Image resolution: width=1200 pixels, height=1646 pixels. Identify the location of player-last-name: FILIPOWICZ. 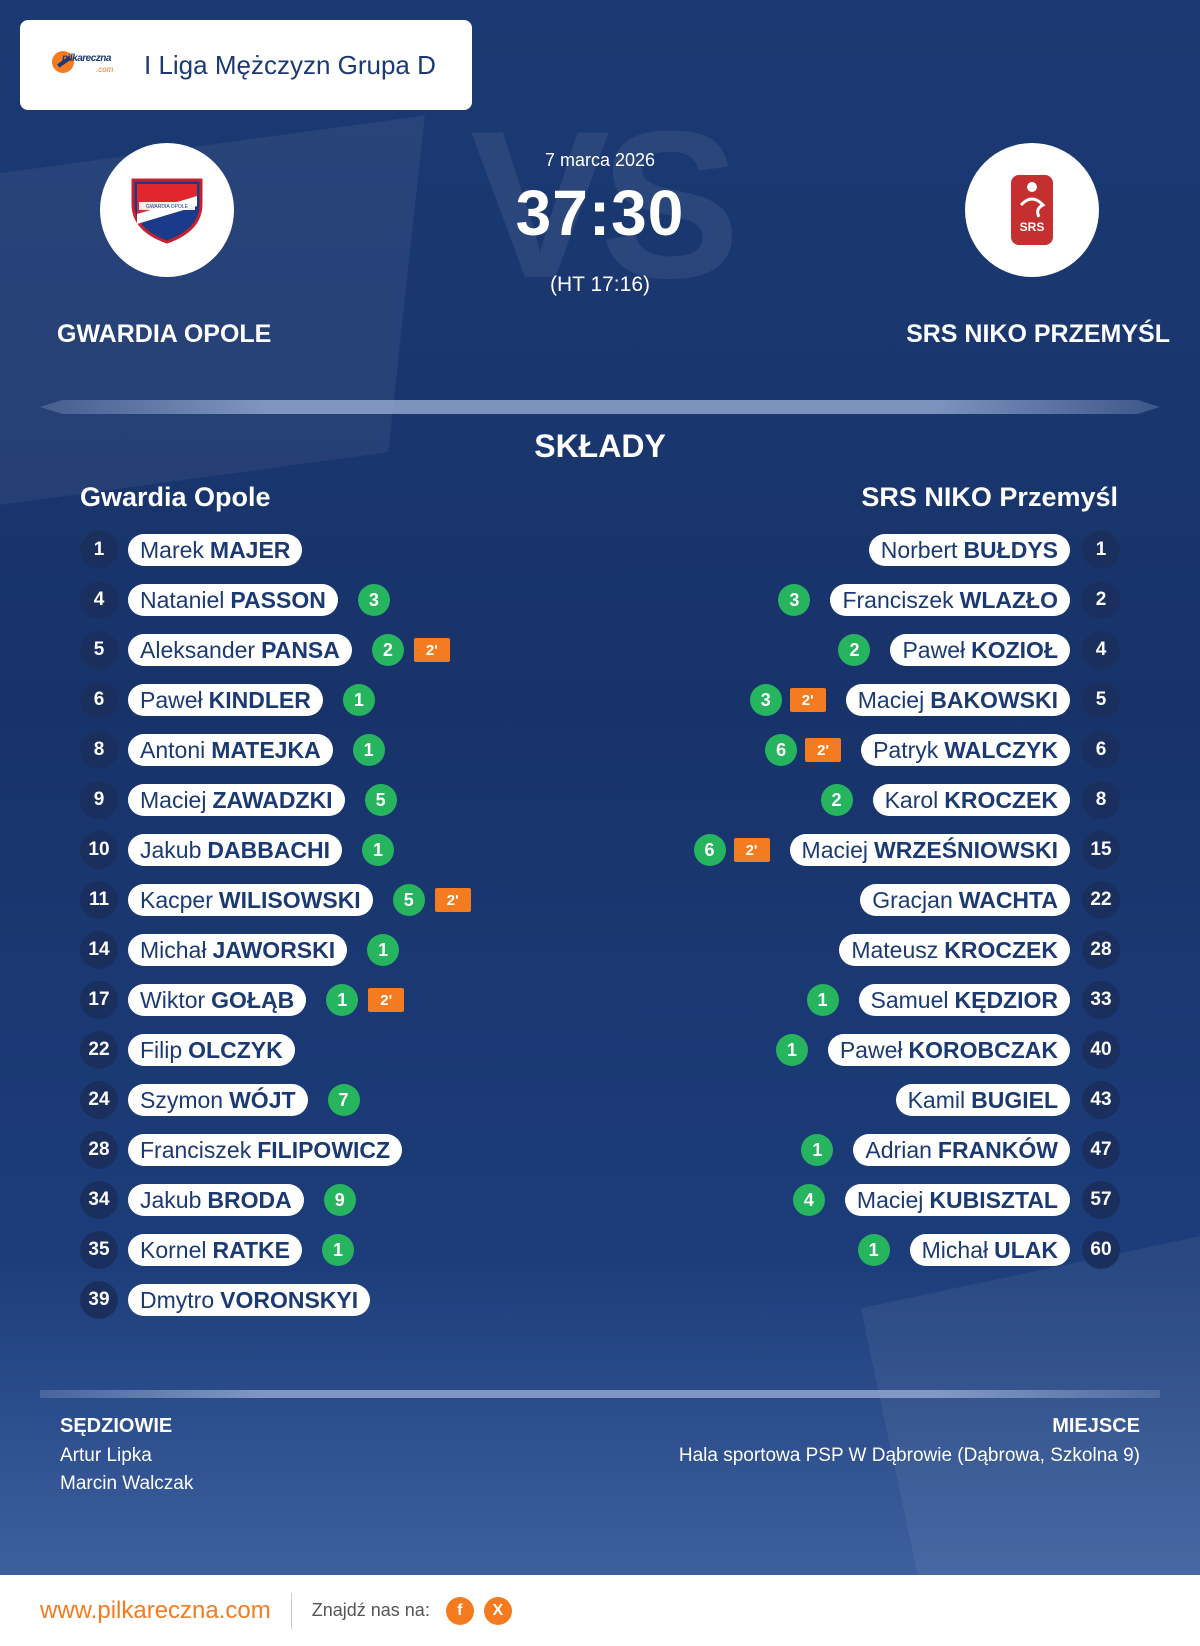
(324, 1149).